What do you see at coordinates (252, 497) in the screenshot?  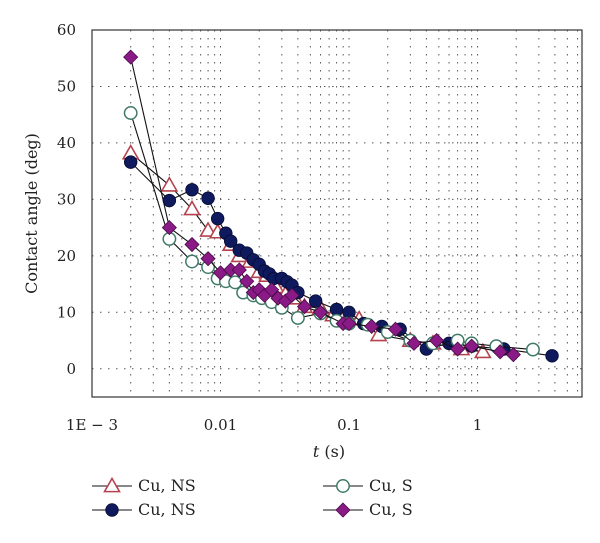 I see `legend: Cu, NS Cu, NS Cu, S Cu, S` at bounding box center [252, 497].